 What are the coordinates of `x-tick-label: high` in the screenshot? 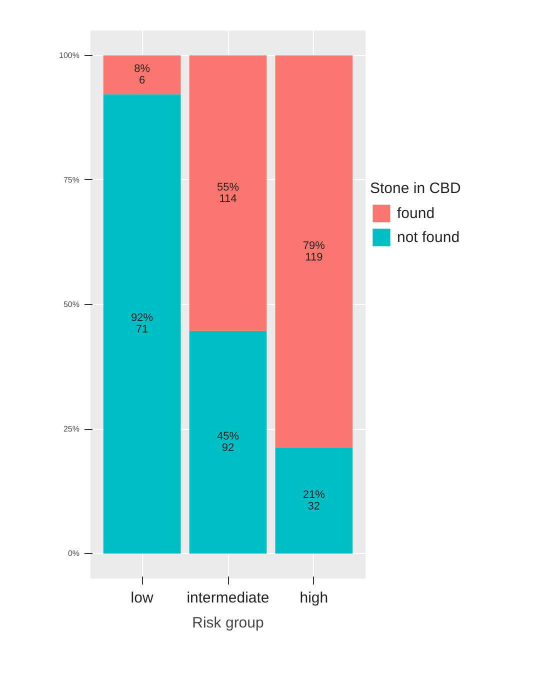 It's located at (314, 598).